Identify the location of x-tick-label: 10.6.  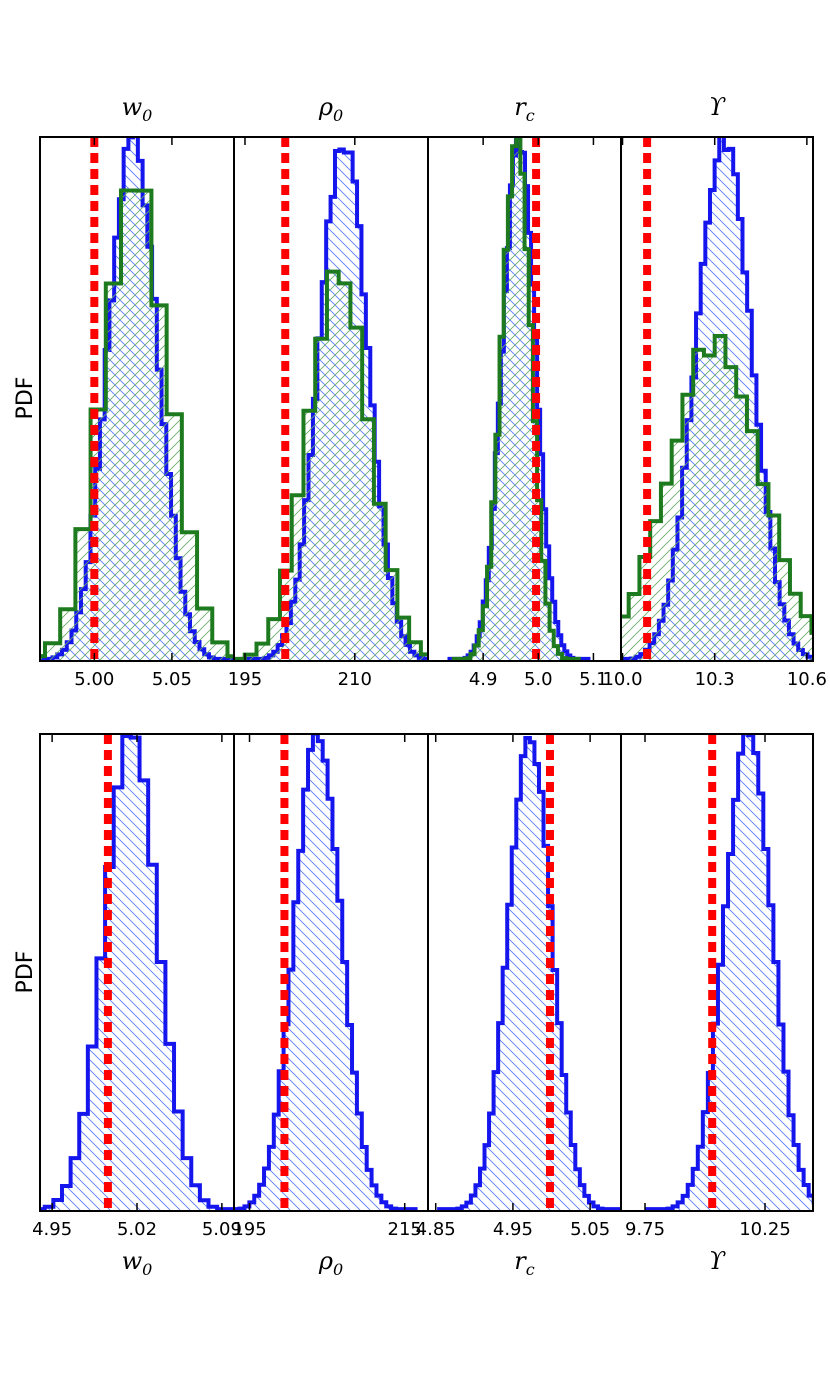
(807, 679).